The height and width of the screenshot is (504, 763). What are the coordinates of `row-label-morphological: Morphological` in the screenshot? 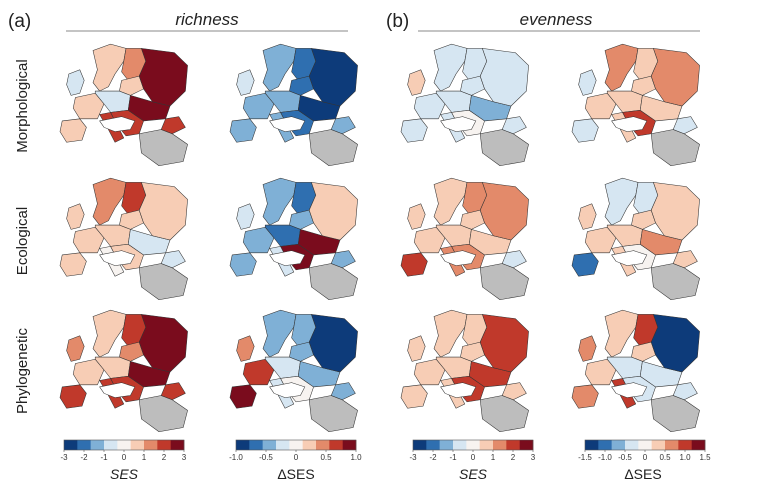 It's located at (22, 105).